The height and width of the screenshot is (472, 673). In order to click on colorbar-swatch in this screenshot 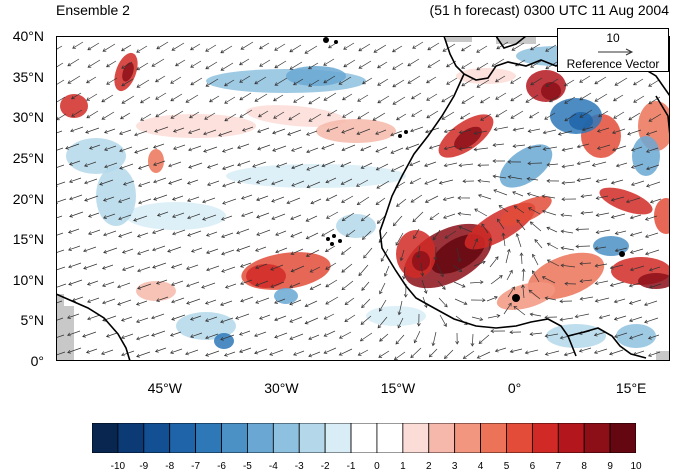, I will do `click(131, 438)`.